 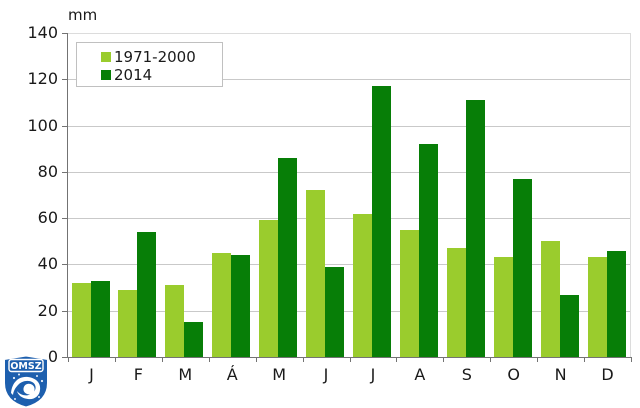 What do you see at coordinates (513, 374) in the screenshot?
I see `x-axis-label-month-10: O` at bounding box center [513, 374].